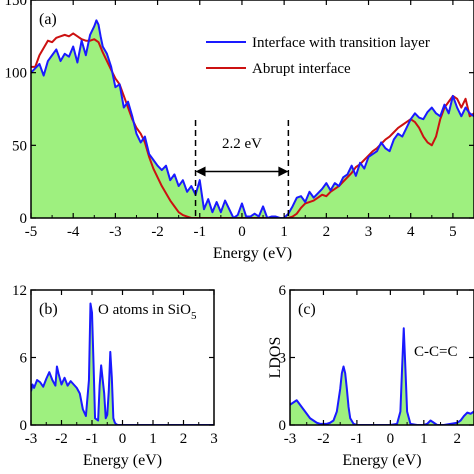 This screenshot has height=474, width=474. I want to click on y-tick-label: 50, so click(19, 146).